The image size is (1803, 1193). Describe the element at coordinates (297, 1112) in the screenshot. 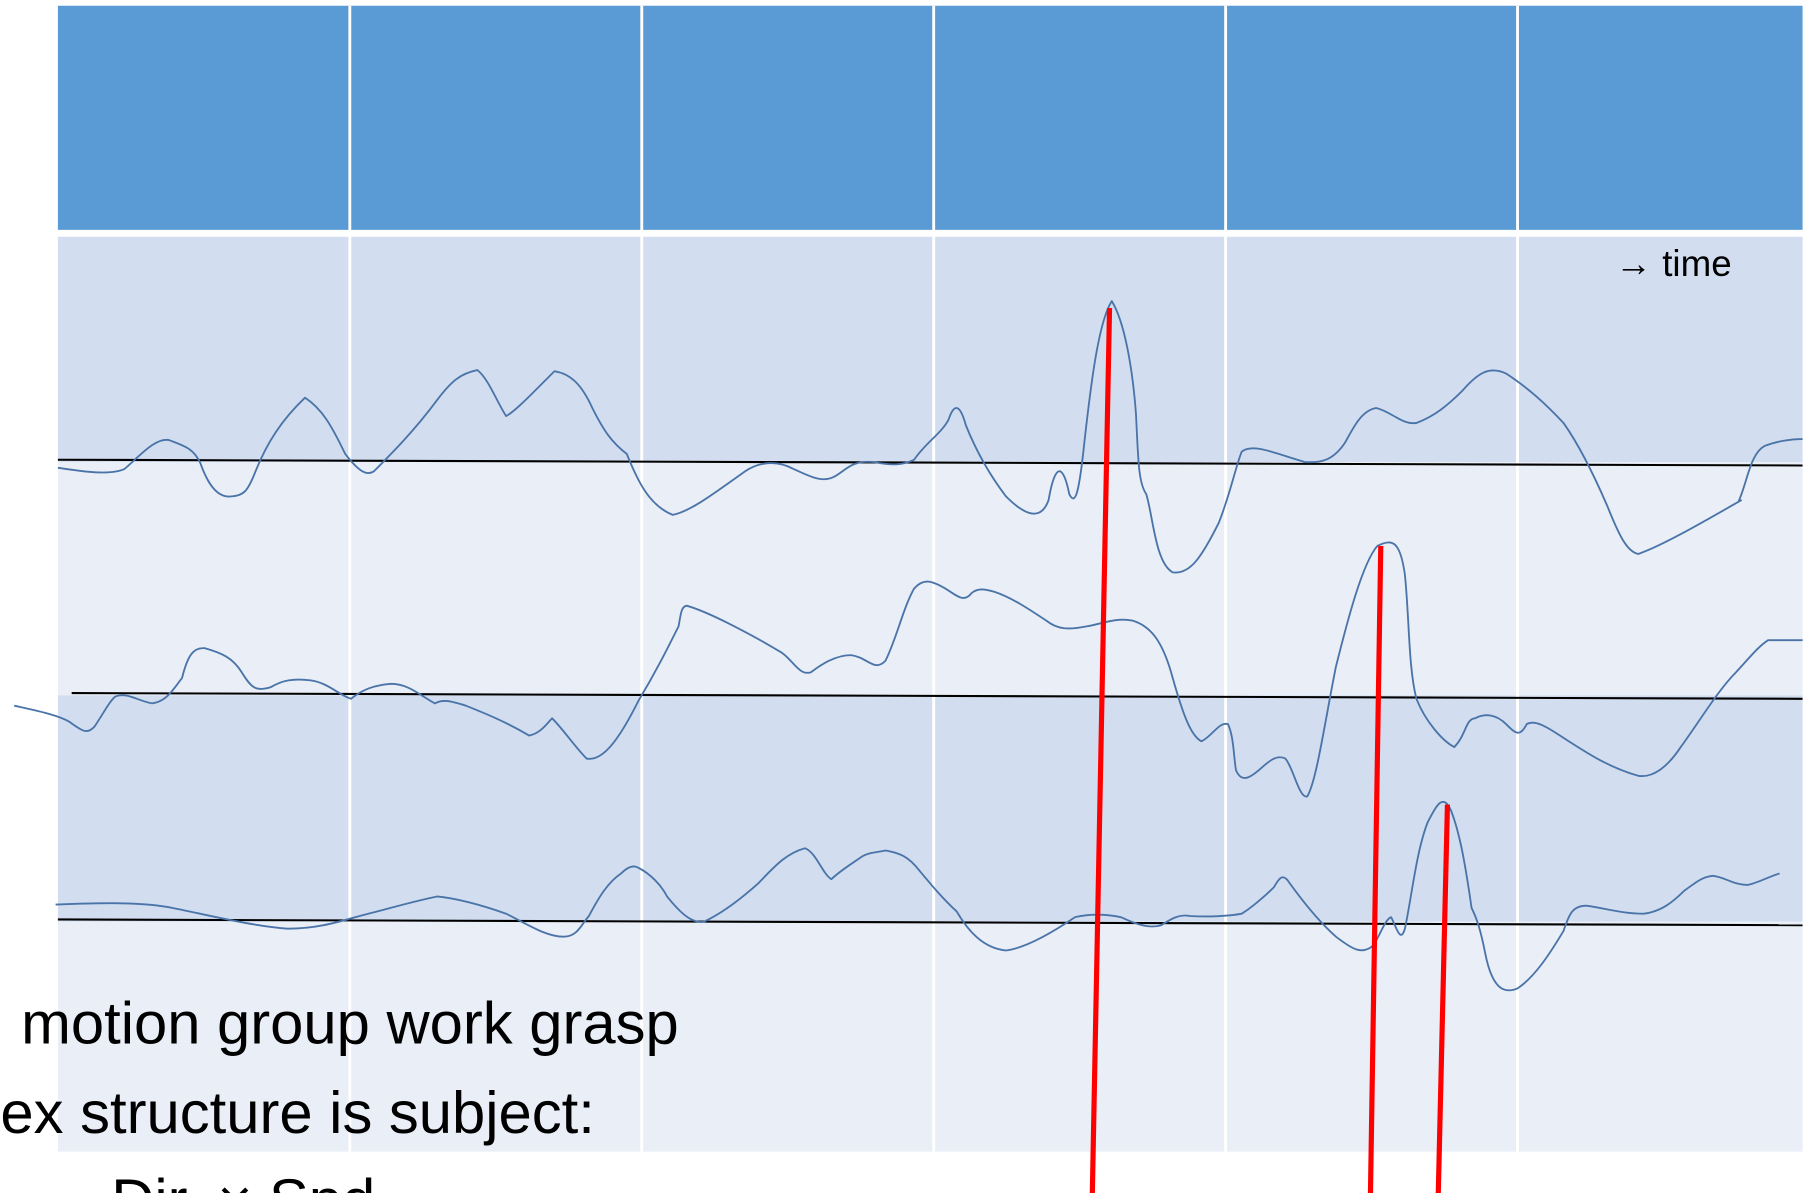

I see `body-text: ex structure is subject:` at that location.